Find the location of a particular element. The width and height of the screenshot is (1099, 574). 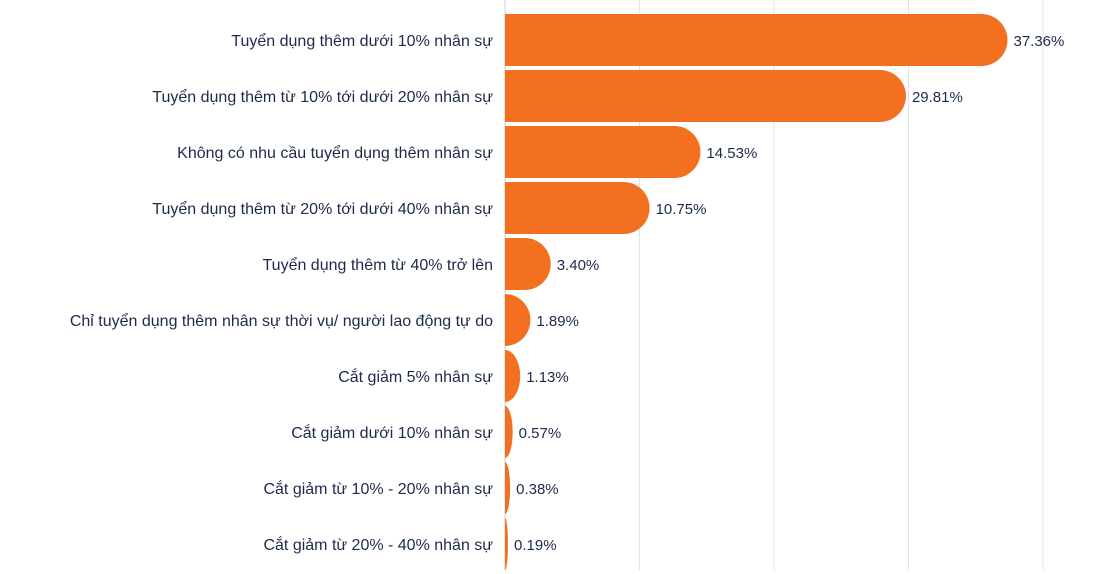

value-label: 1.89% is located at coordinates (557, 321).